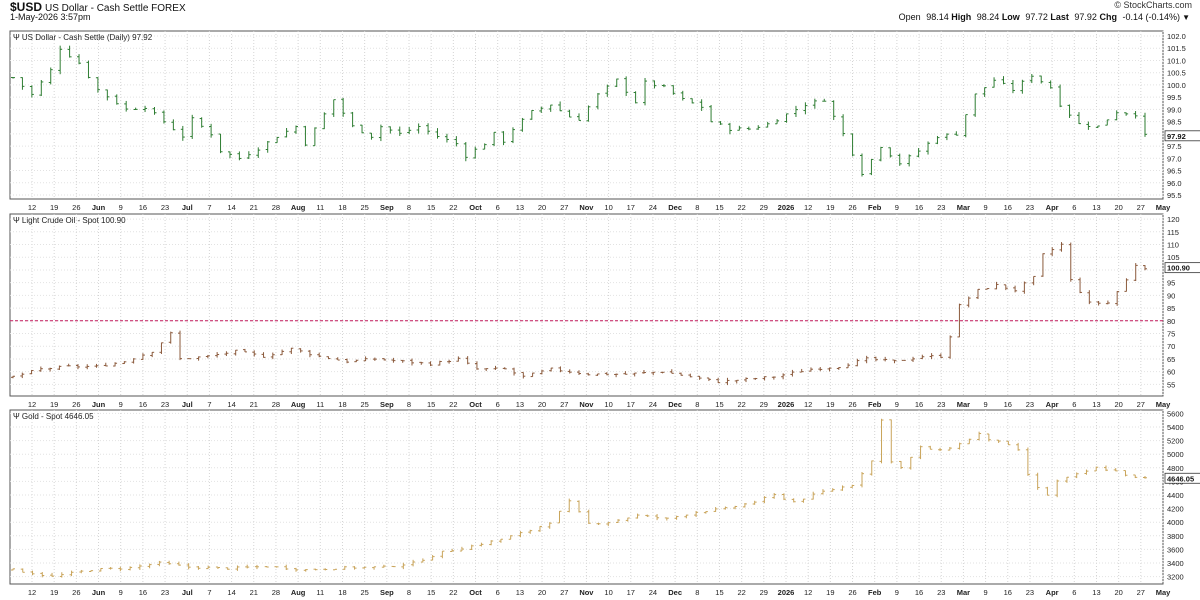 The image size is (1200, 600). Describe the element at coordinates (98, 7) in the screenshot. I see `symbol-title: $USD US Dollar - Cash Settle FOREX` at that location.